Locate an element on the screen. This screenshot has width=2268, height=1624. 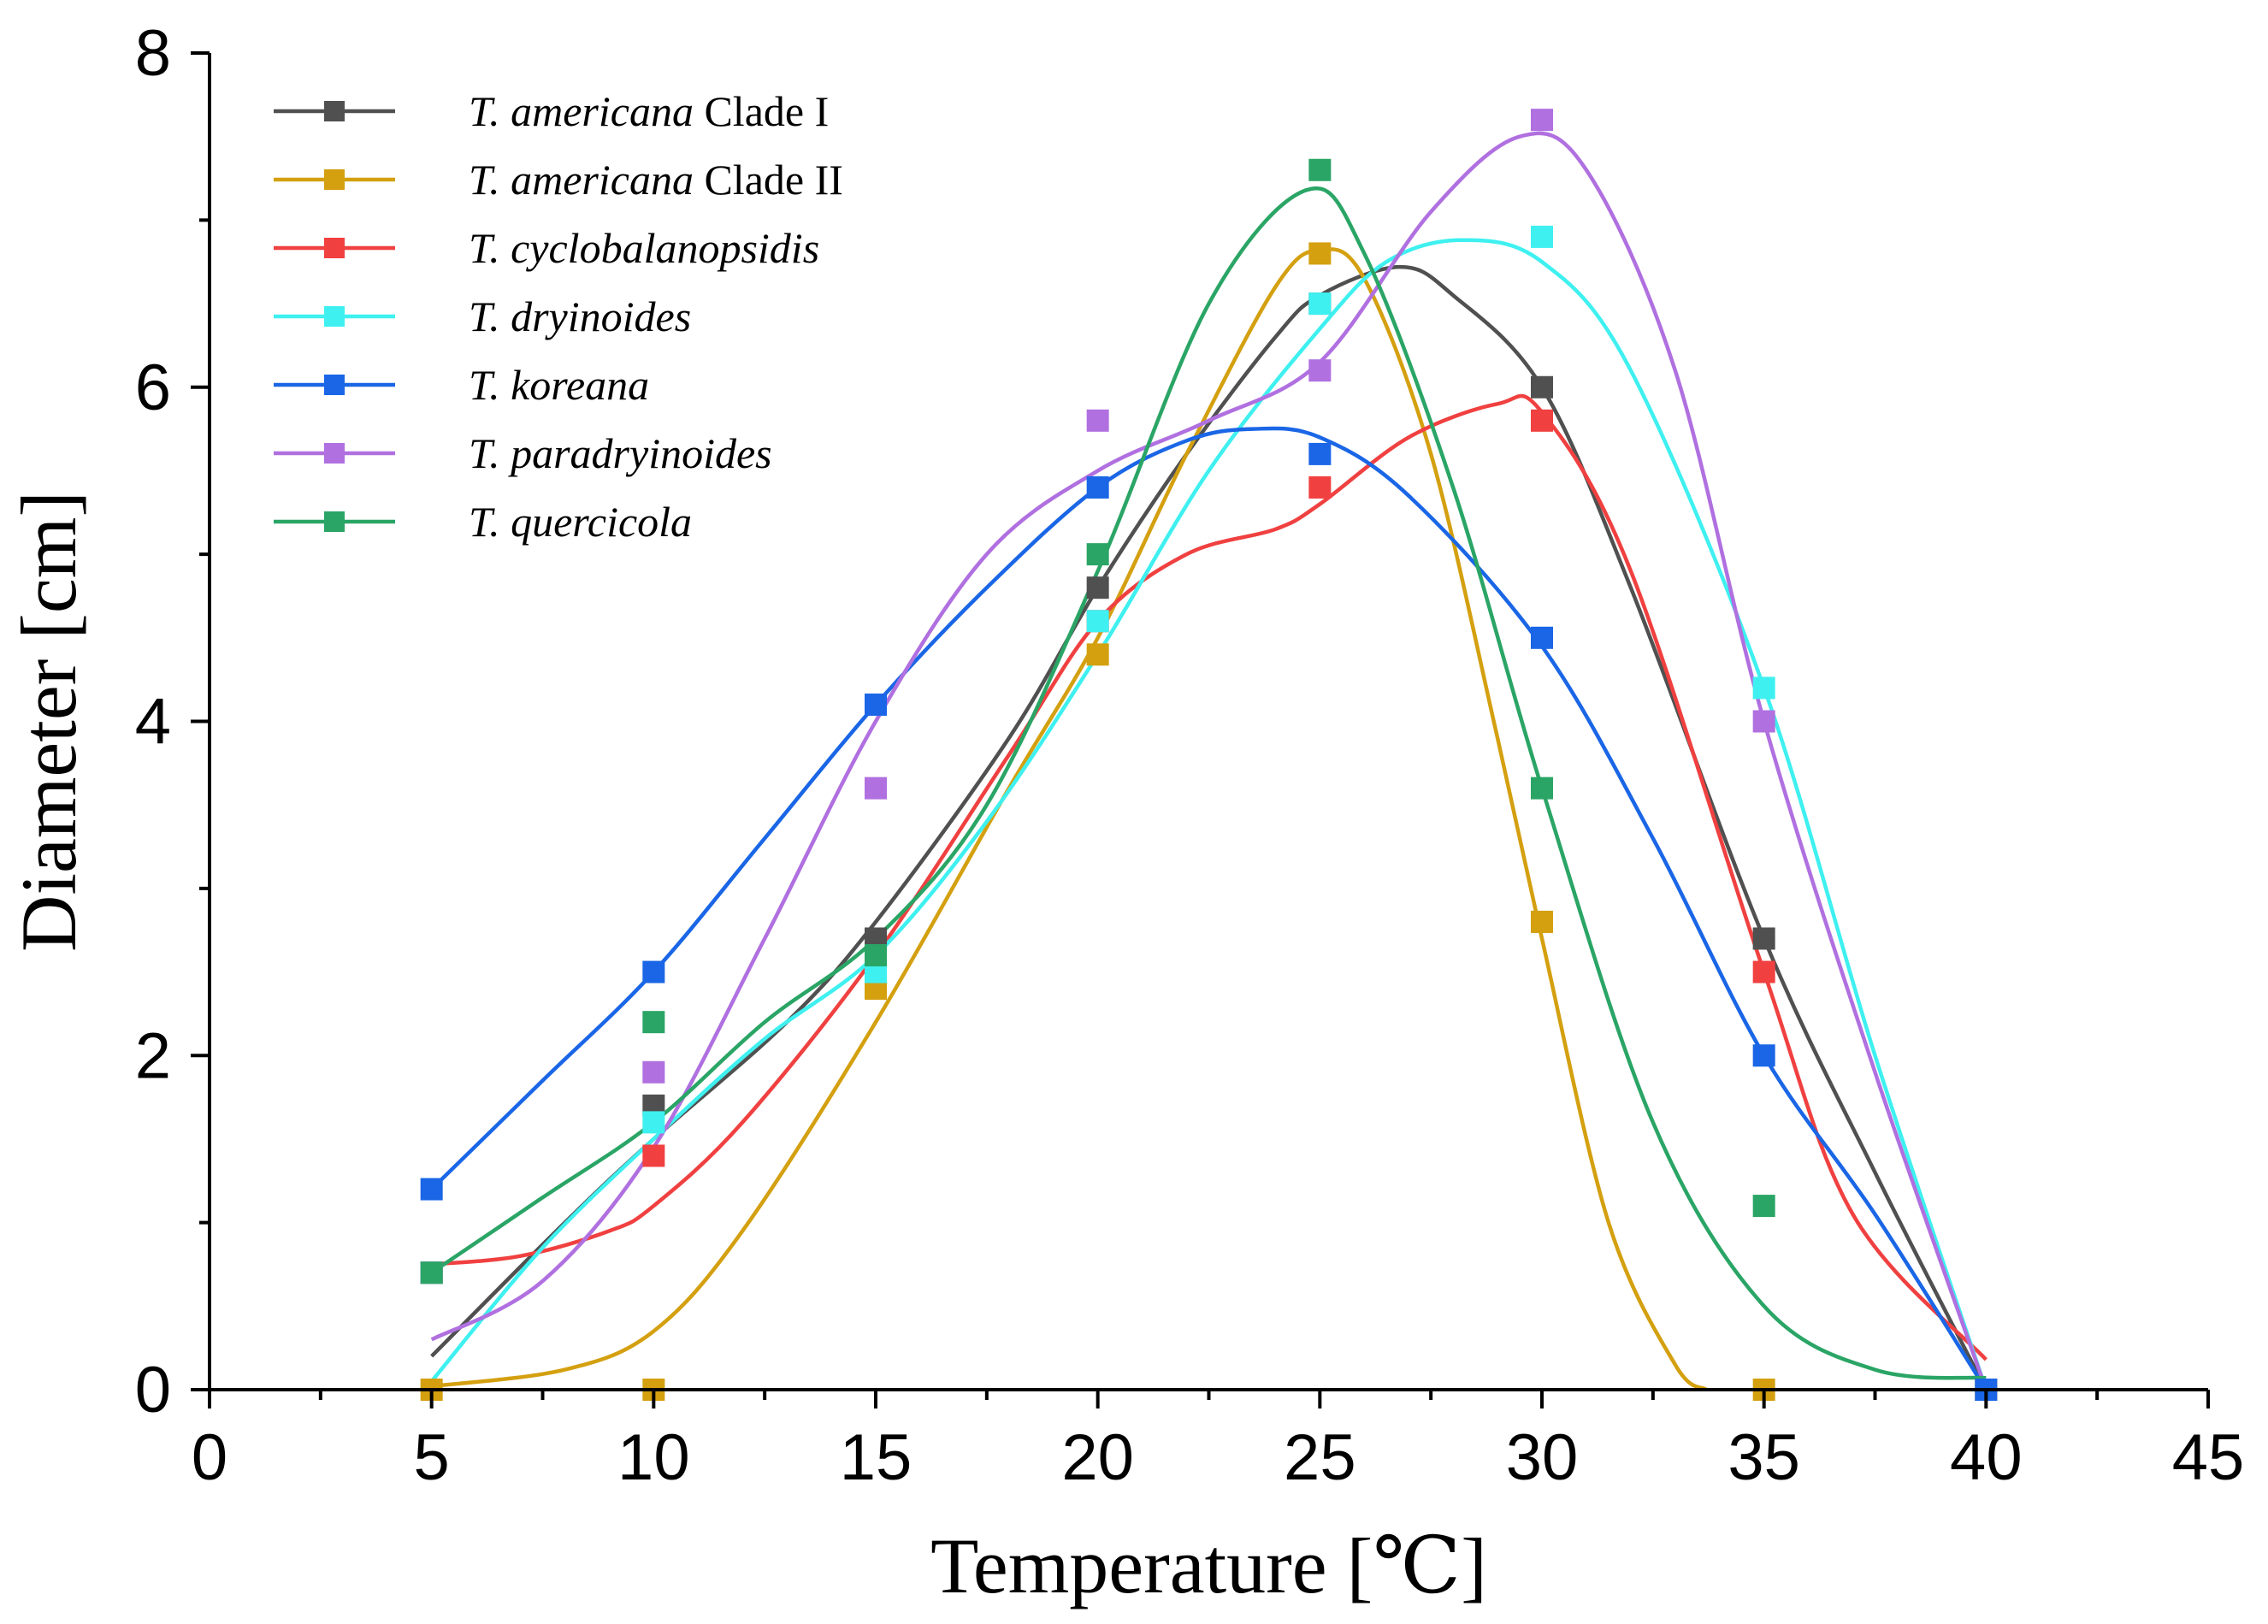
x-tick-label: 25 is located at coordinates (1320, 1457).